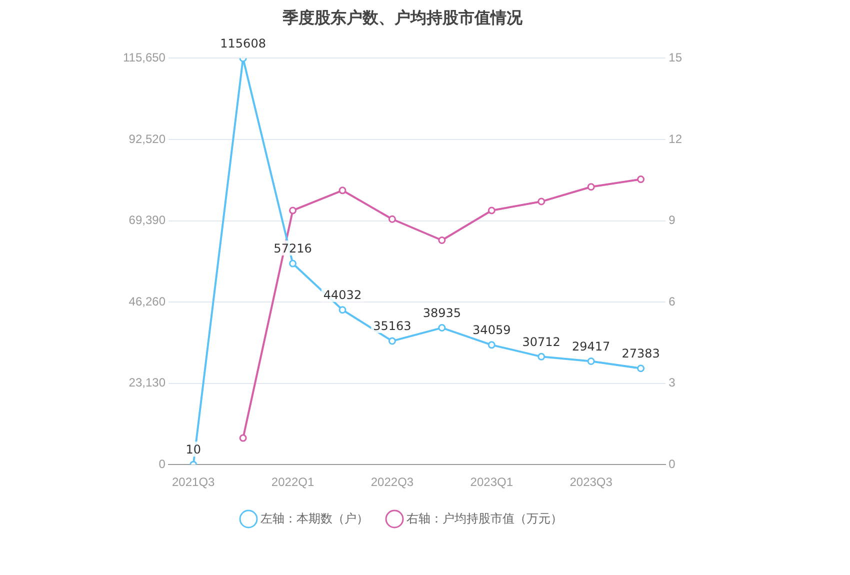  I want to click on data-label: 27383, so click(641, 353).